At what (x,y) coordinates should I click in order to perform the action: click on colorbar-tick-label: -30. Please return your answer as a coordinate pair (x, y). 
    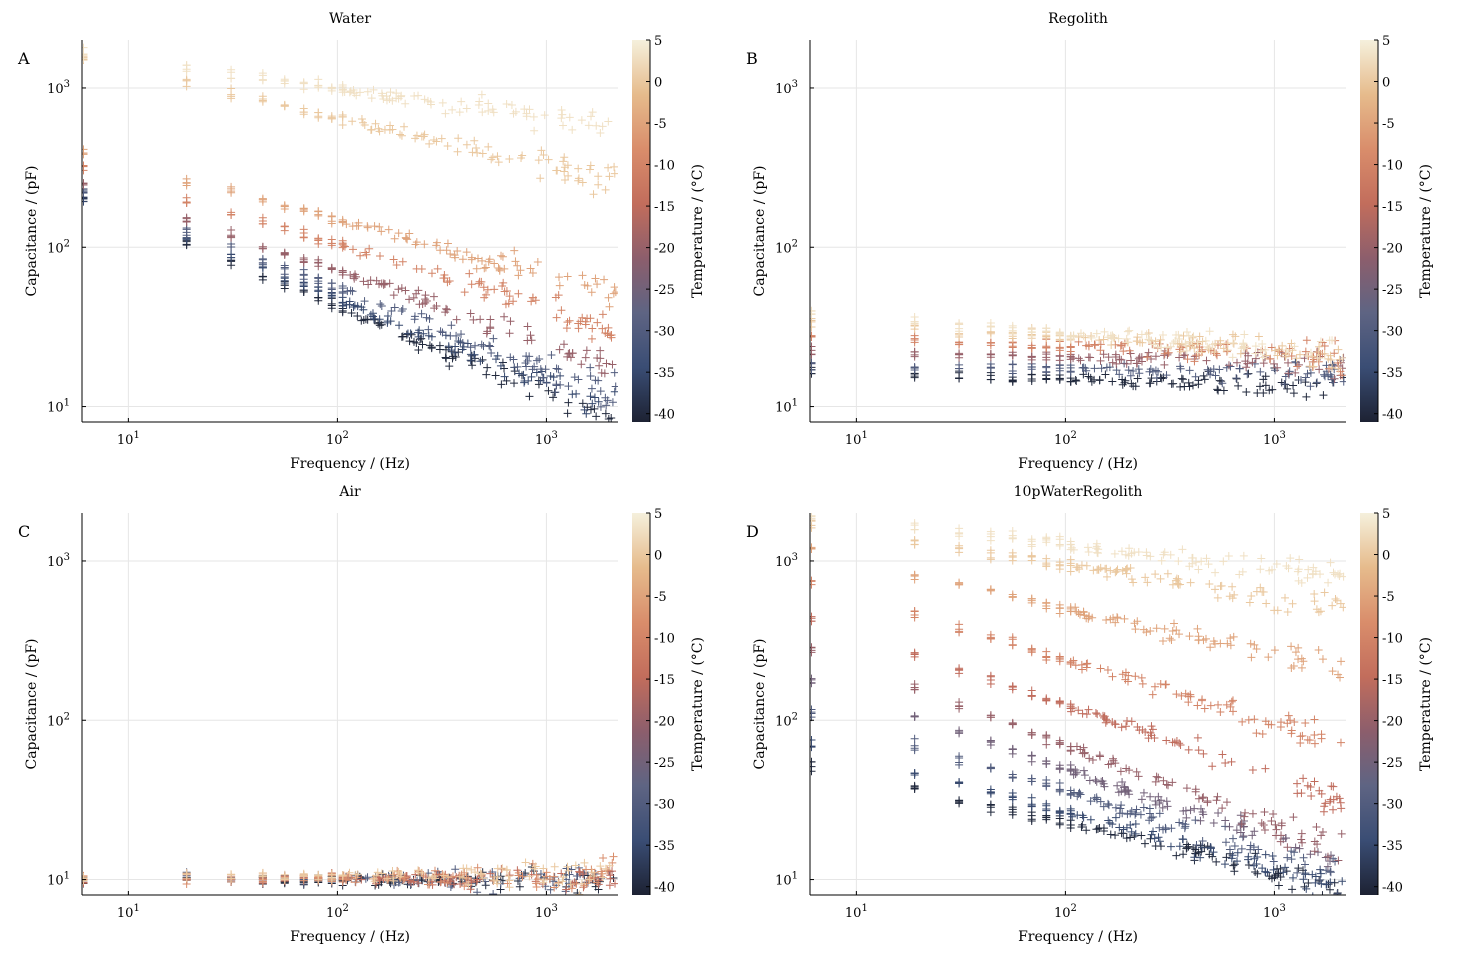
    Looking at the image, I should click on (664, 332).